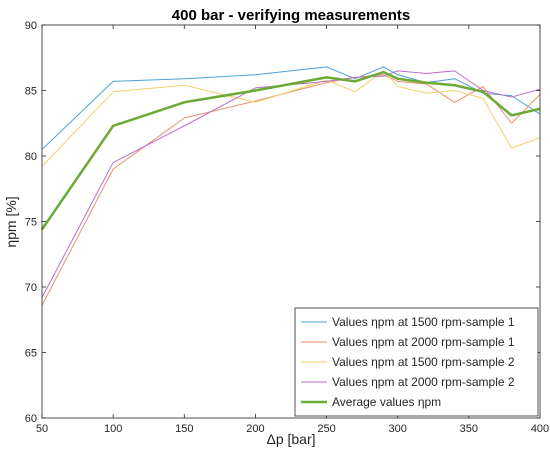  Describe the element at coordinates (291, 15) in the screenshot. I see `chart-title: 400 bar - verifying measurements` at that location.